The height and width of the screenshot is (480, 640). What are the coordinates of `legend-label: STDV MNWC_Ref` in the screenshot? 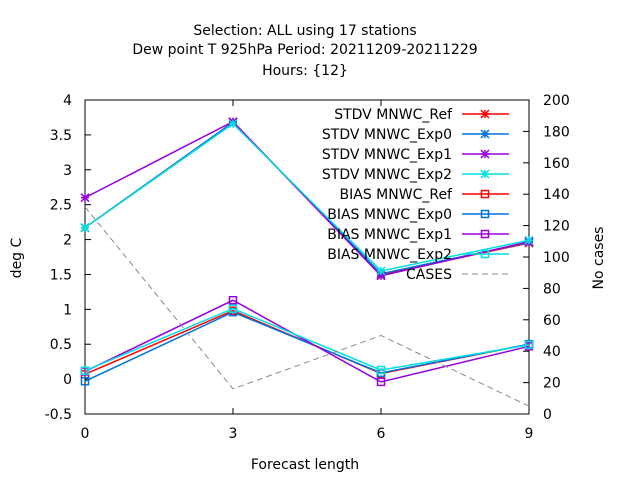 It's located at (393, 115).